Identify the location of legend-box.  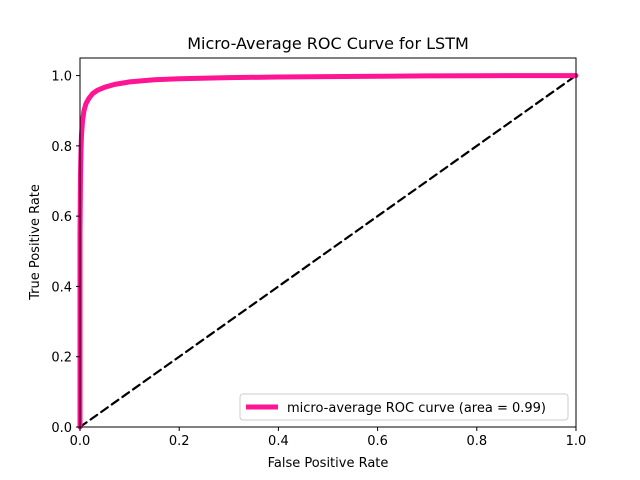
(404, 407).